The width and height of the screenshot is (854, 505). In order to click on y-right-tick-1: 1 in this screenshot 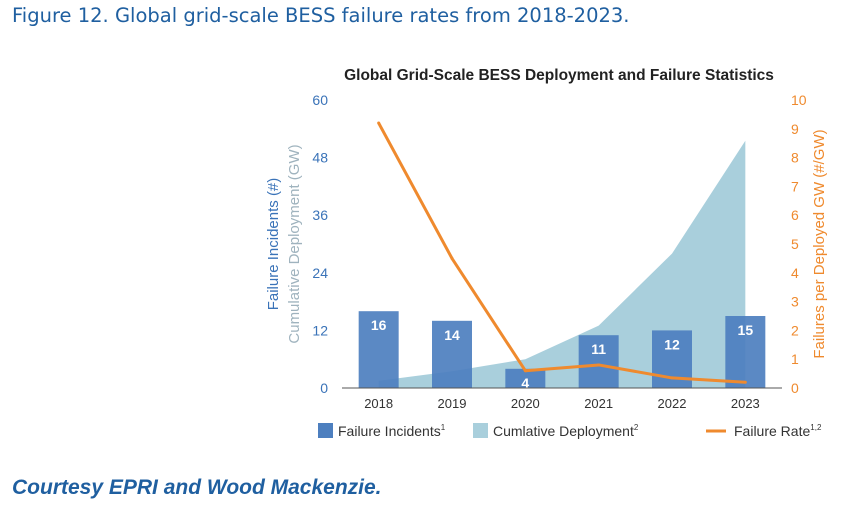, I will do `click(795, 359)`.